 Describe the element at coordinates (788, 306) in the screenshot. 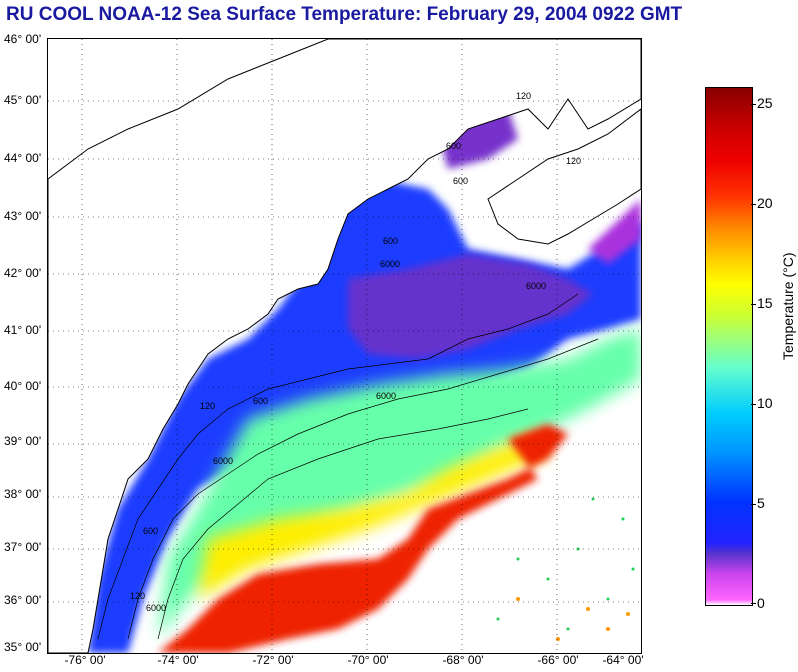

I see `colorbar-label: Temperature (°C)` at that location.